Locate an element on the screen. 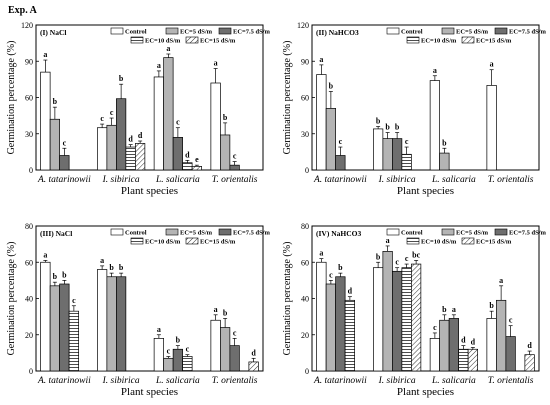 Image resolution: width=550 pixels, height=405 pixels. legend-entry: Control is located at coordinates (136, 233).